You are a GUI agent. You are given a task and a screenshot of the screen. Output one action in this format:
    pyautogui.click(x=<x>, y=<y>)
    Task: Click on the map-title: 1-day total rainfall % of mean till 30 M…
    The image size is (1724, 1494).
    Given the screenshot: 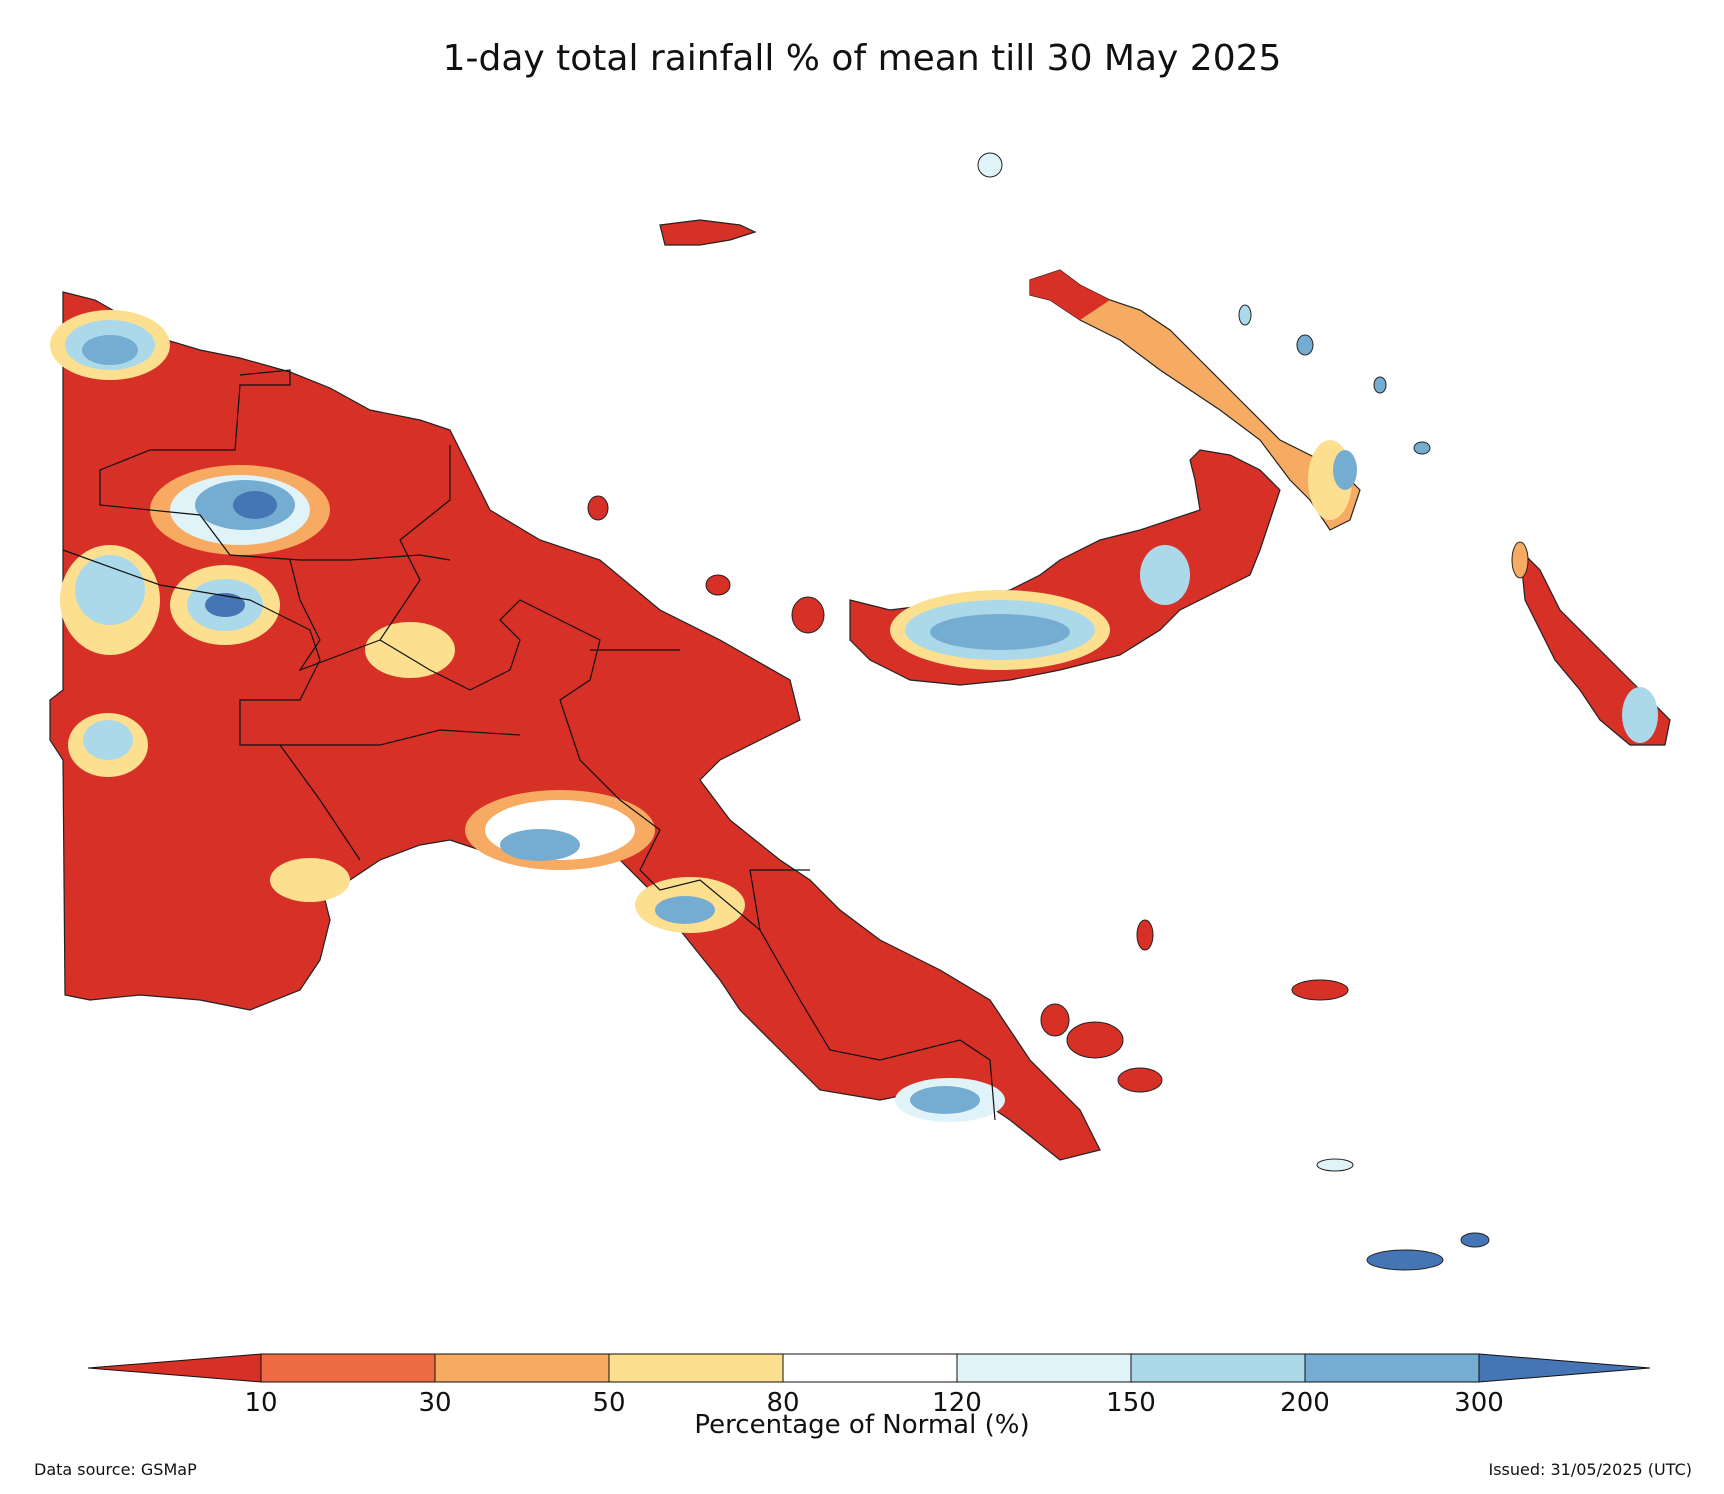 What is the action you would take?
    pyautogui.click(x=862, y=58)
    